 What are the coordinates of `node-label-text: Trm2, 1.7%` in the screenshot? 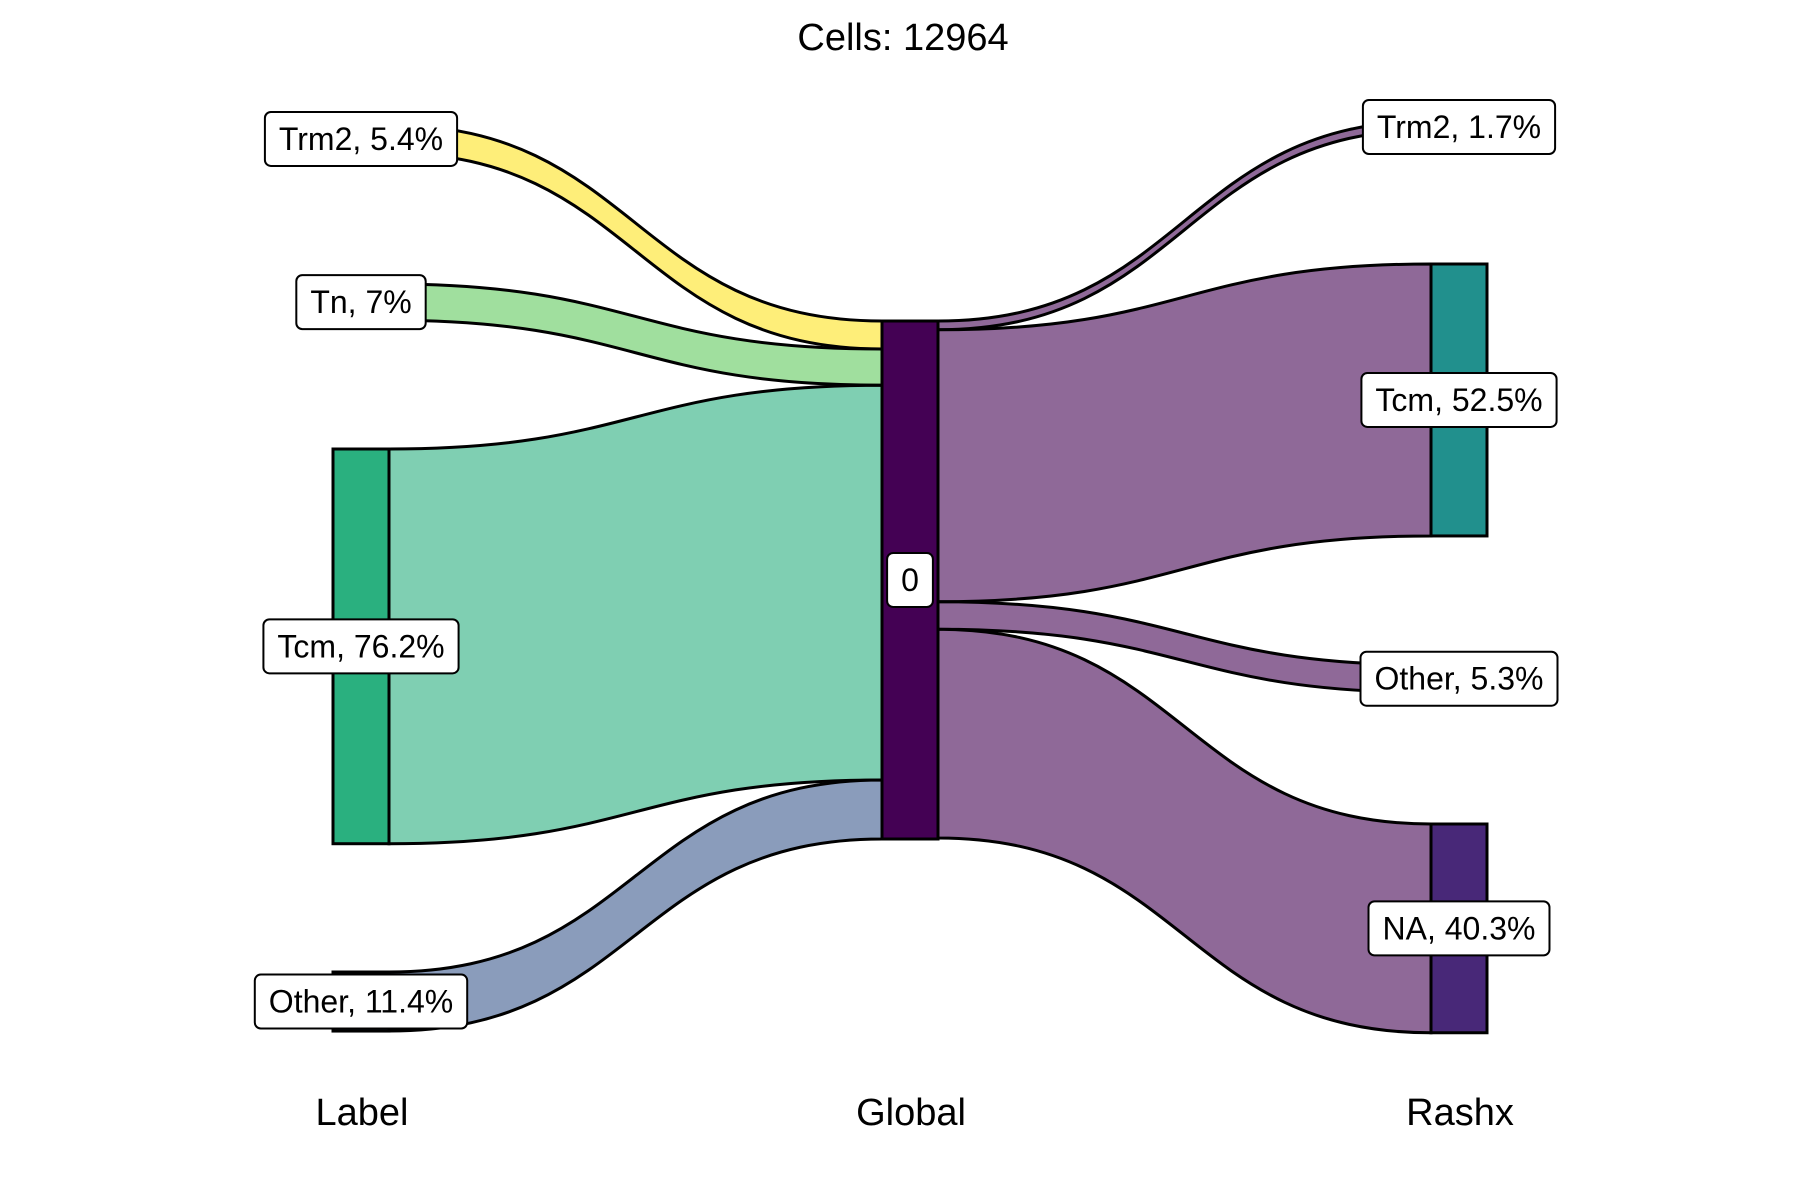 It's located at (1459, 127).